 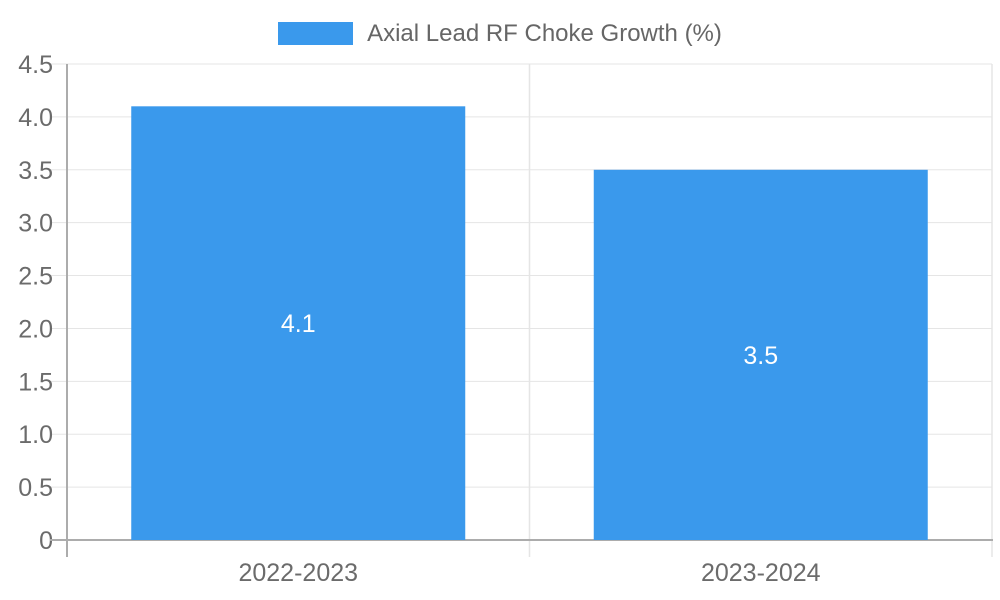 What do you see at coordinates (35, 382) in the screenshot?
I see `y-tick-label: 1.5` at bounding box center [35, 382].